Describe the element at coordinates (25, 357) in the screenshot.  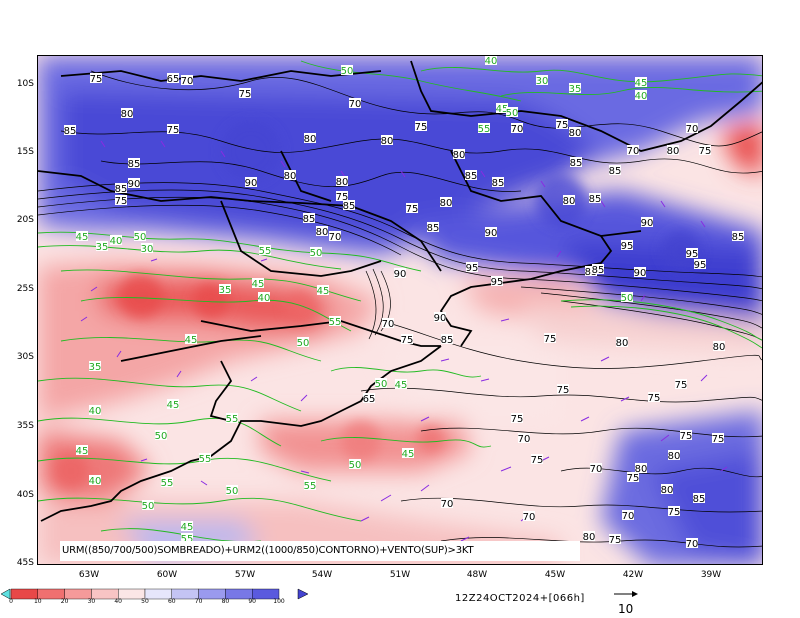
I see `lat-label-30s: 30S` at that location.